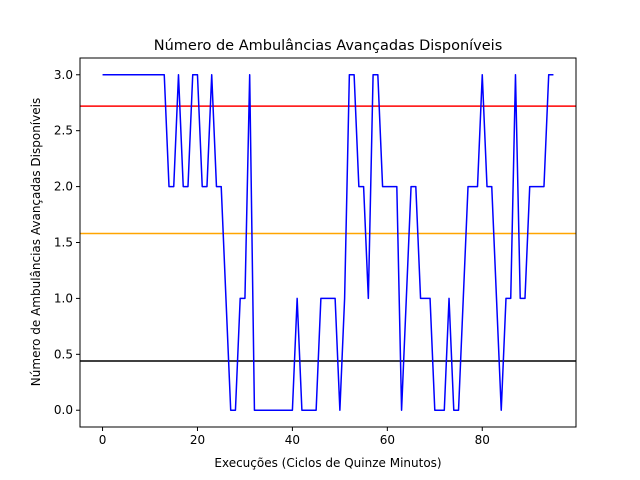  What do you see at coordinates (482, 440) in the screenshot?
I see `x-tick-label: 80` at bounding box center [482, 440].